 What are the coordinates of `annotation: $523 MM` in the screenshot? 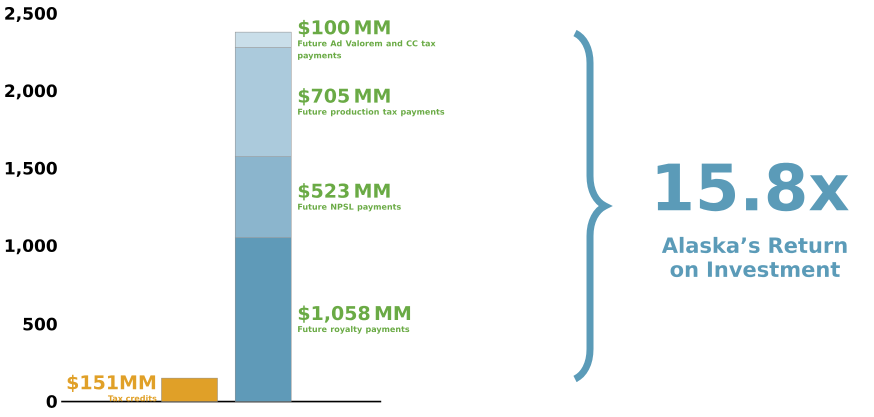 It's located at (344, 191).